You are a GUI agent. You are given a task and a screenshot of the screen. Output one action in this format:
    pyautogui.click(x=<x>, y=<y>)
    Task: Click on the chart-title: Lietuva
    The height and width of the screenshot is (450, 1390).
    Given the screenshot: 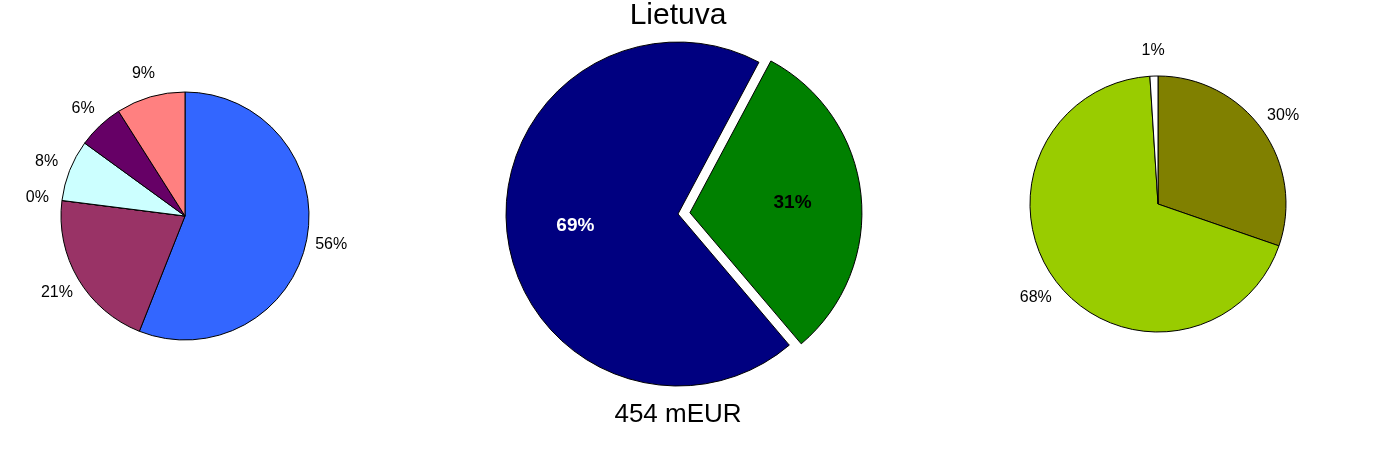 What is the action you would take?
    pyautogui.click(x=678, y=15)
    